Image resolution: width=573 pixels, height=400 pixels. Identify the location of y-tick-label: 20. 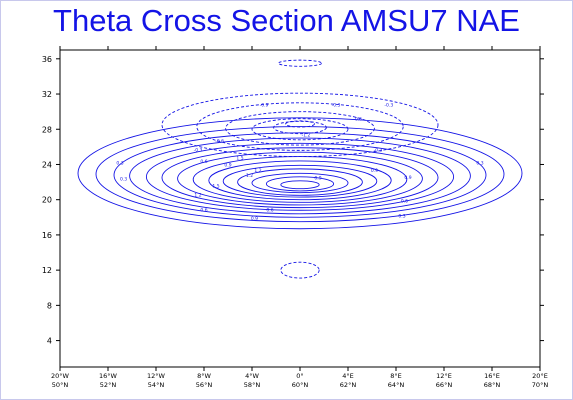
(47, 200).